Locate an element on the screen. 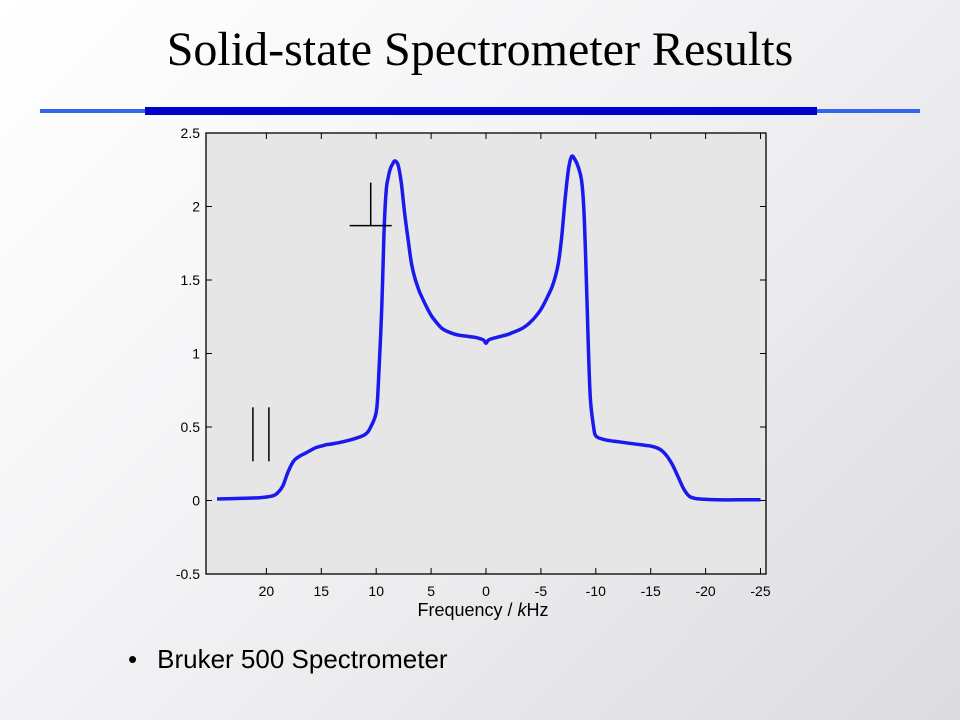 This screenshot has width=960, height=720. slide-title: Solid-state Spectrometer Results is located at coordinates (480, 49).